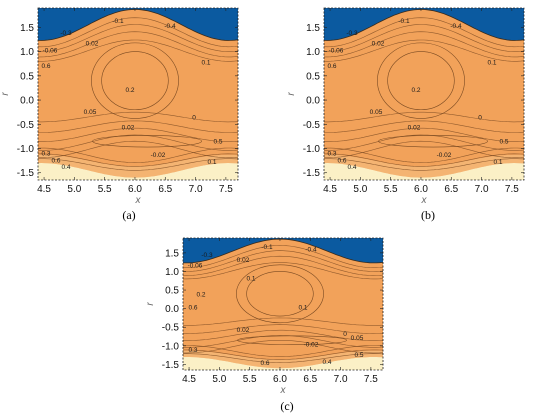 Image resolution: width=550 pixels, height=419 pixels. What do you see at coordinates (313, 76) in the screenshot?
I see `y-tick-label: 0.5` at bounding box center [313, 76].